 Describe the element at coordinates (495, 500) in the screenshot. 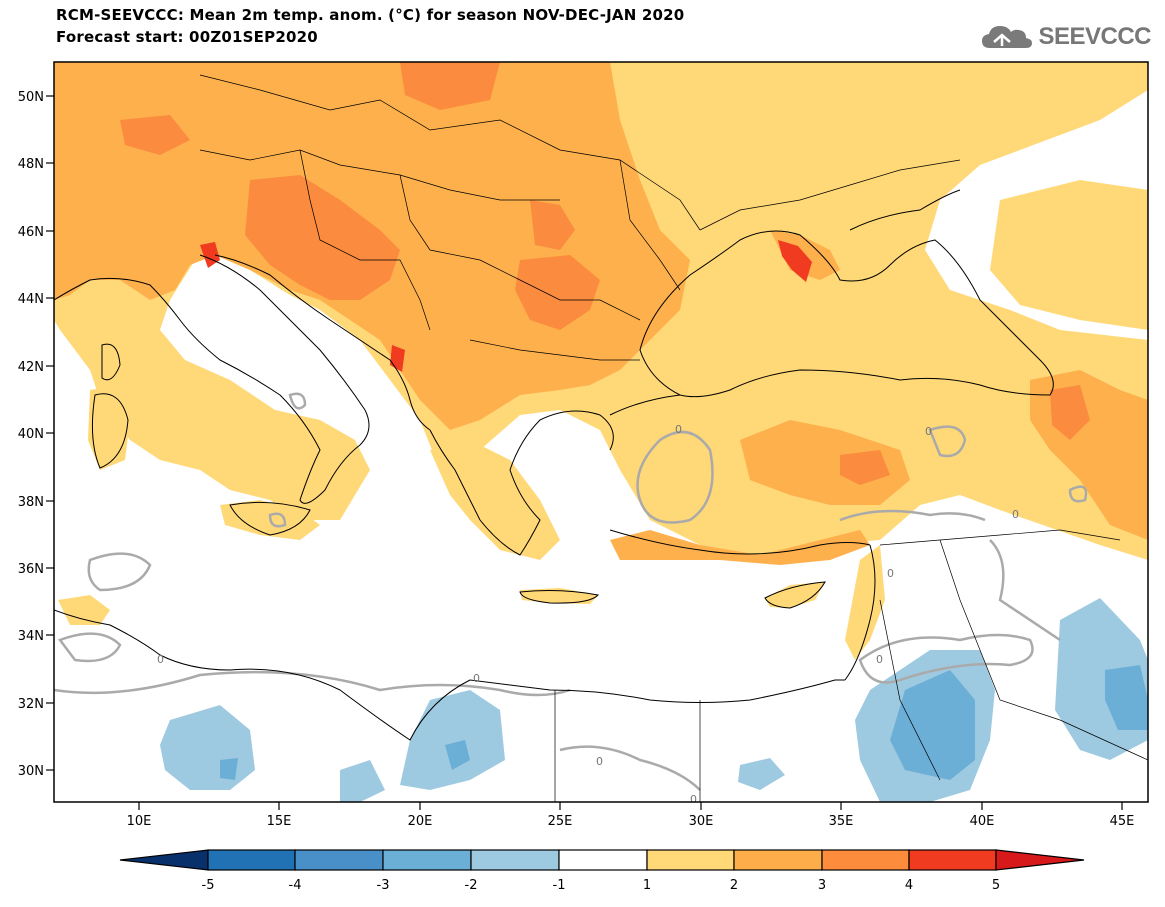

I see `anomaly-1-2-greece` at that location.